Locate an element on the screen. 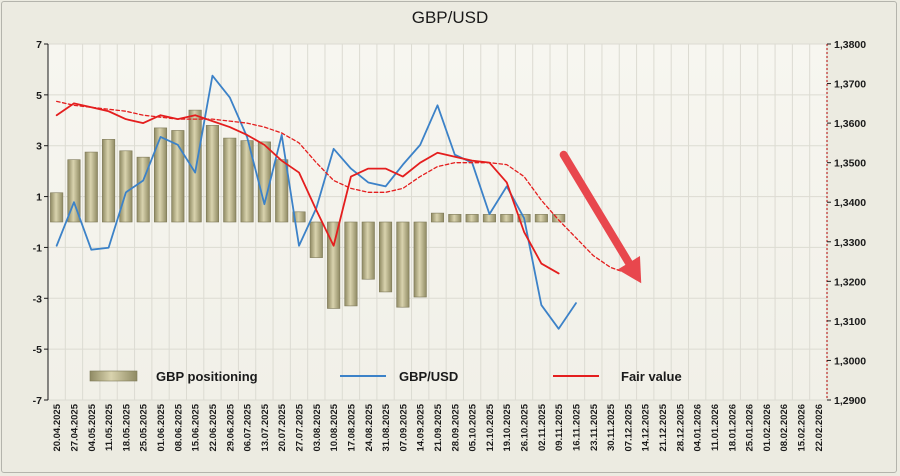  x-tick-label: 08.06.2025 is located at coordinates (178, 427).